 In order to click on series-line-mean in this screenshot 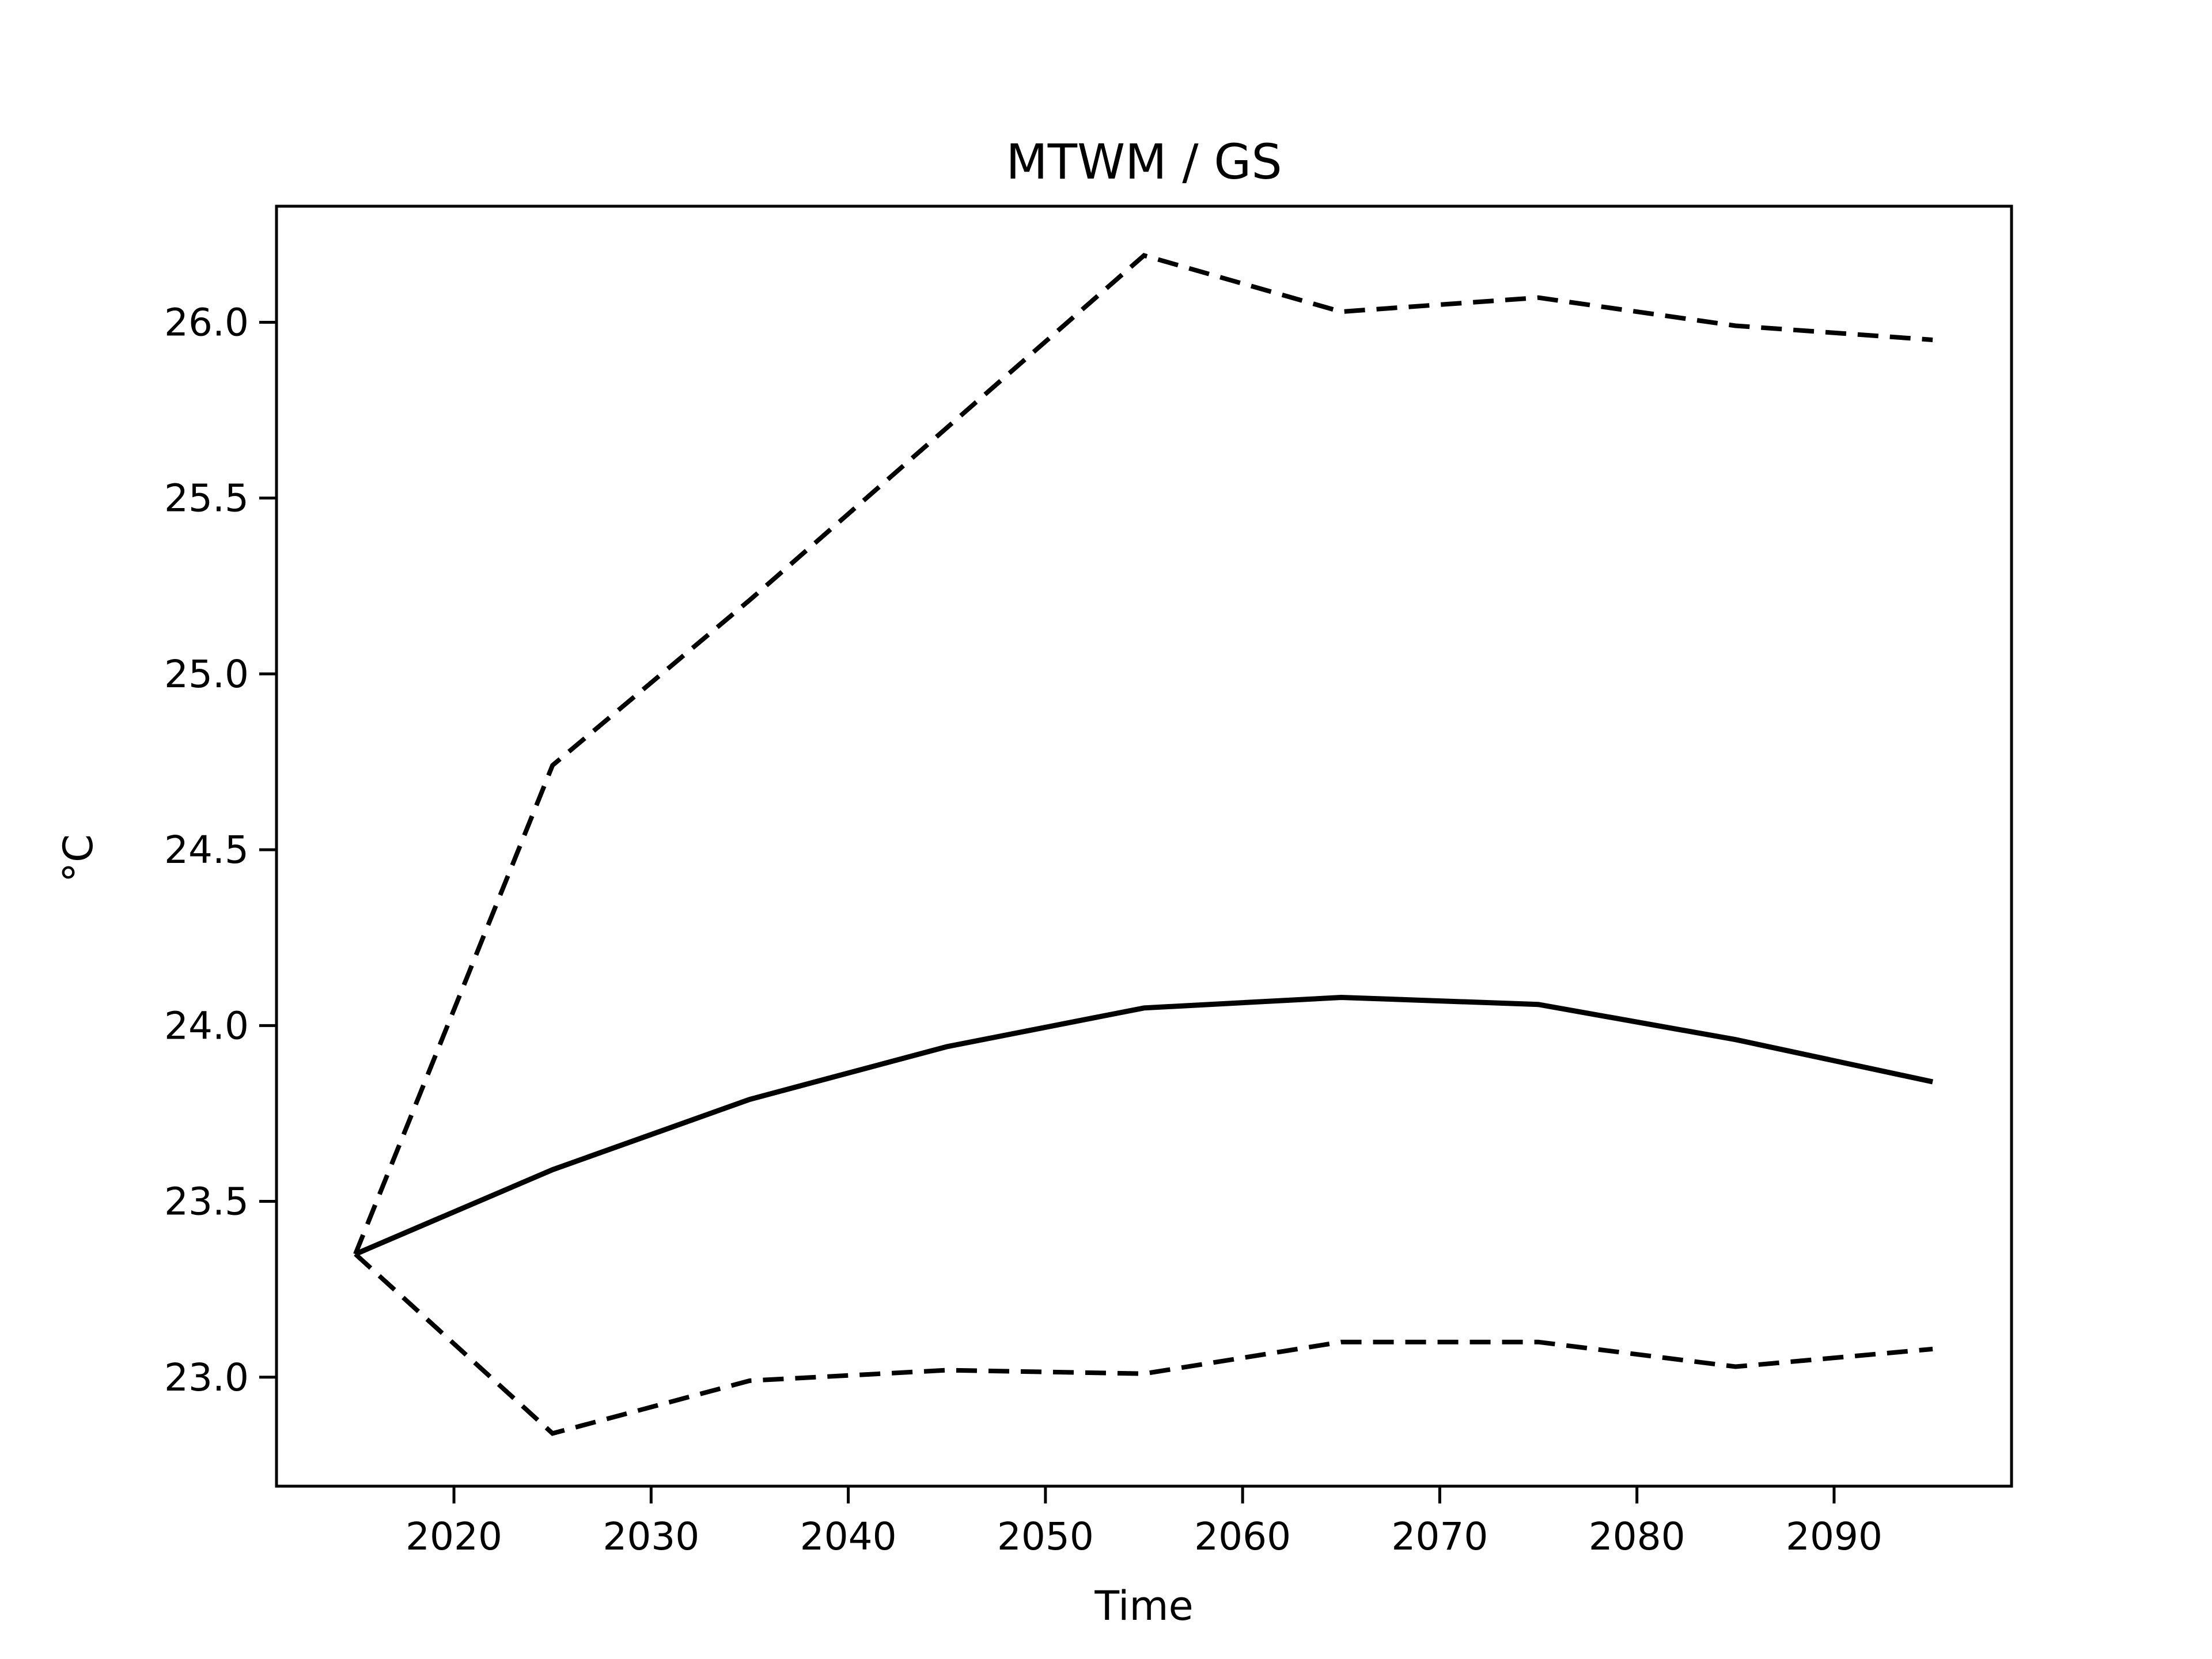, I will do `click(1144, 1125)`.